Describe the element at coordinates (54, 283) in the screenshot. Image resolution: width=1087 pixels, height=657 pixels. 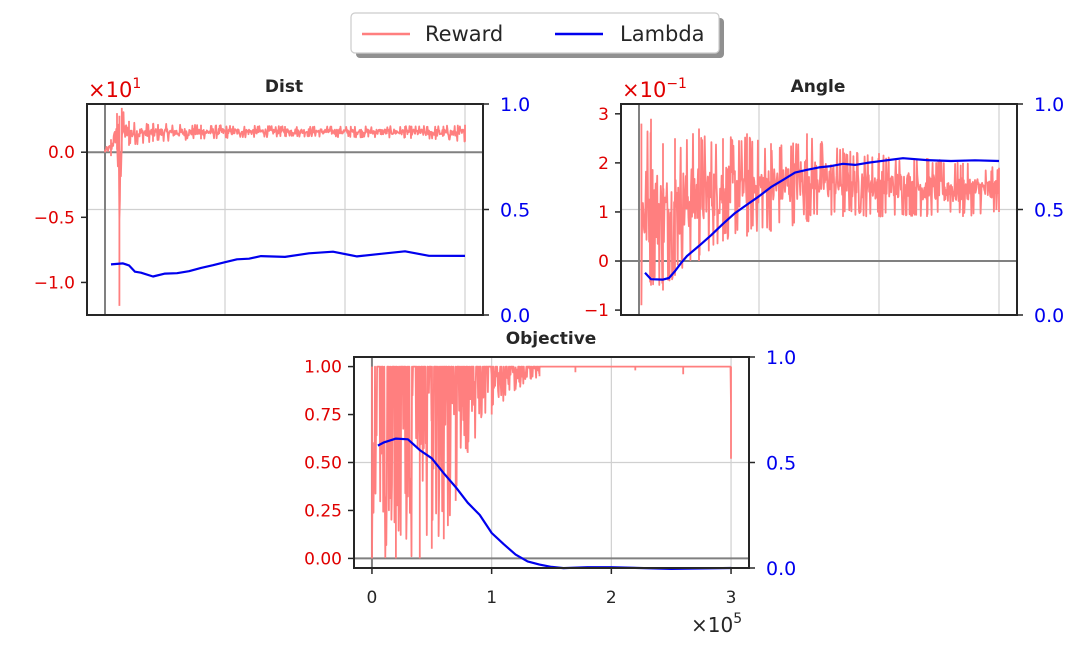
I see `dist-left-tick-label-2: −1.0` at that location.